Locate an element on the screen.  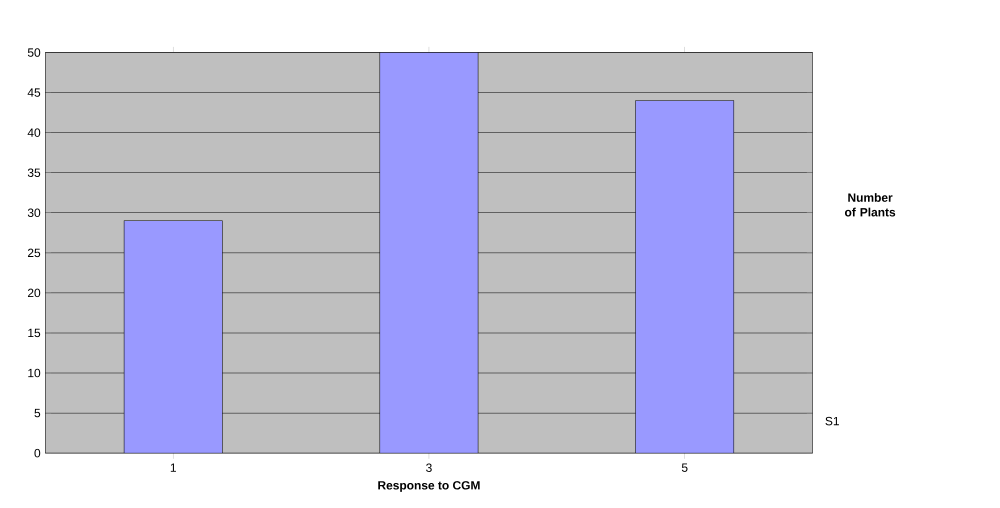
x-tick-label: 3 is located at coordinates (429, 468).